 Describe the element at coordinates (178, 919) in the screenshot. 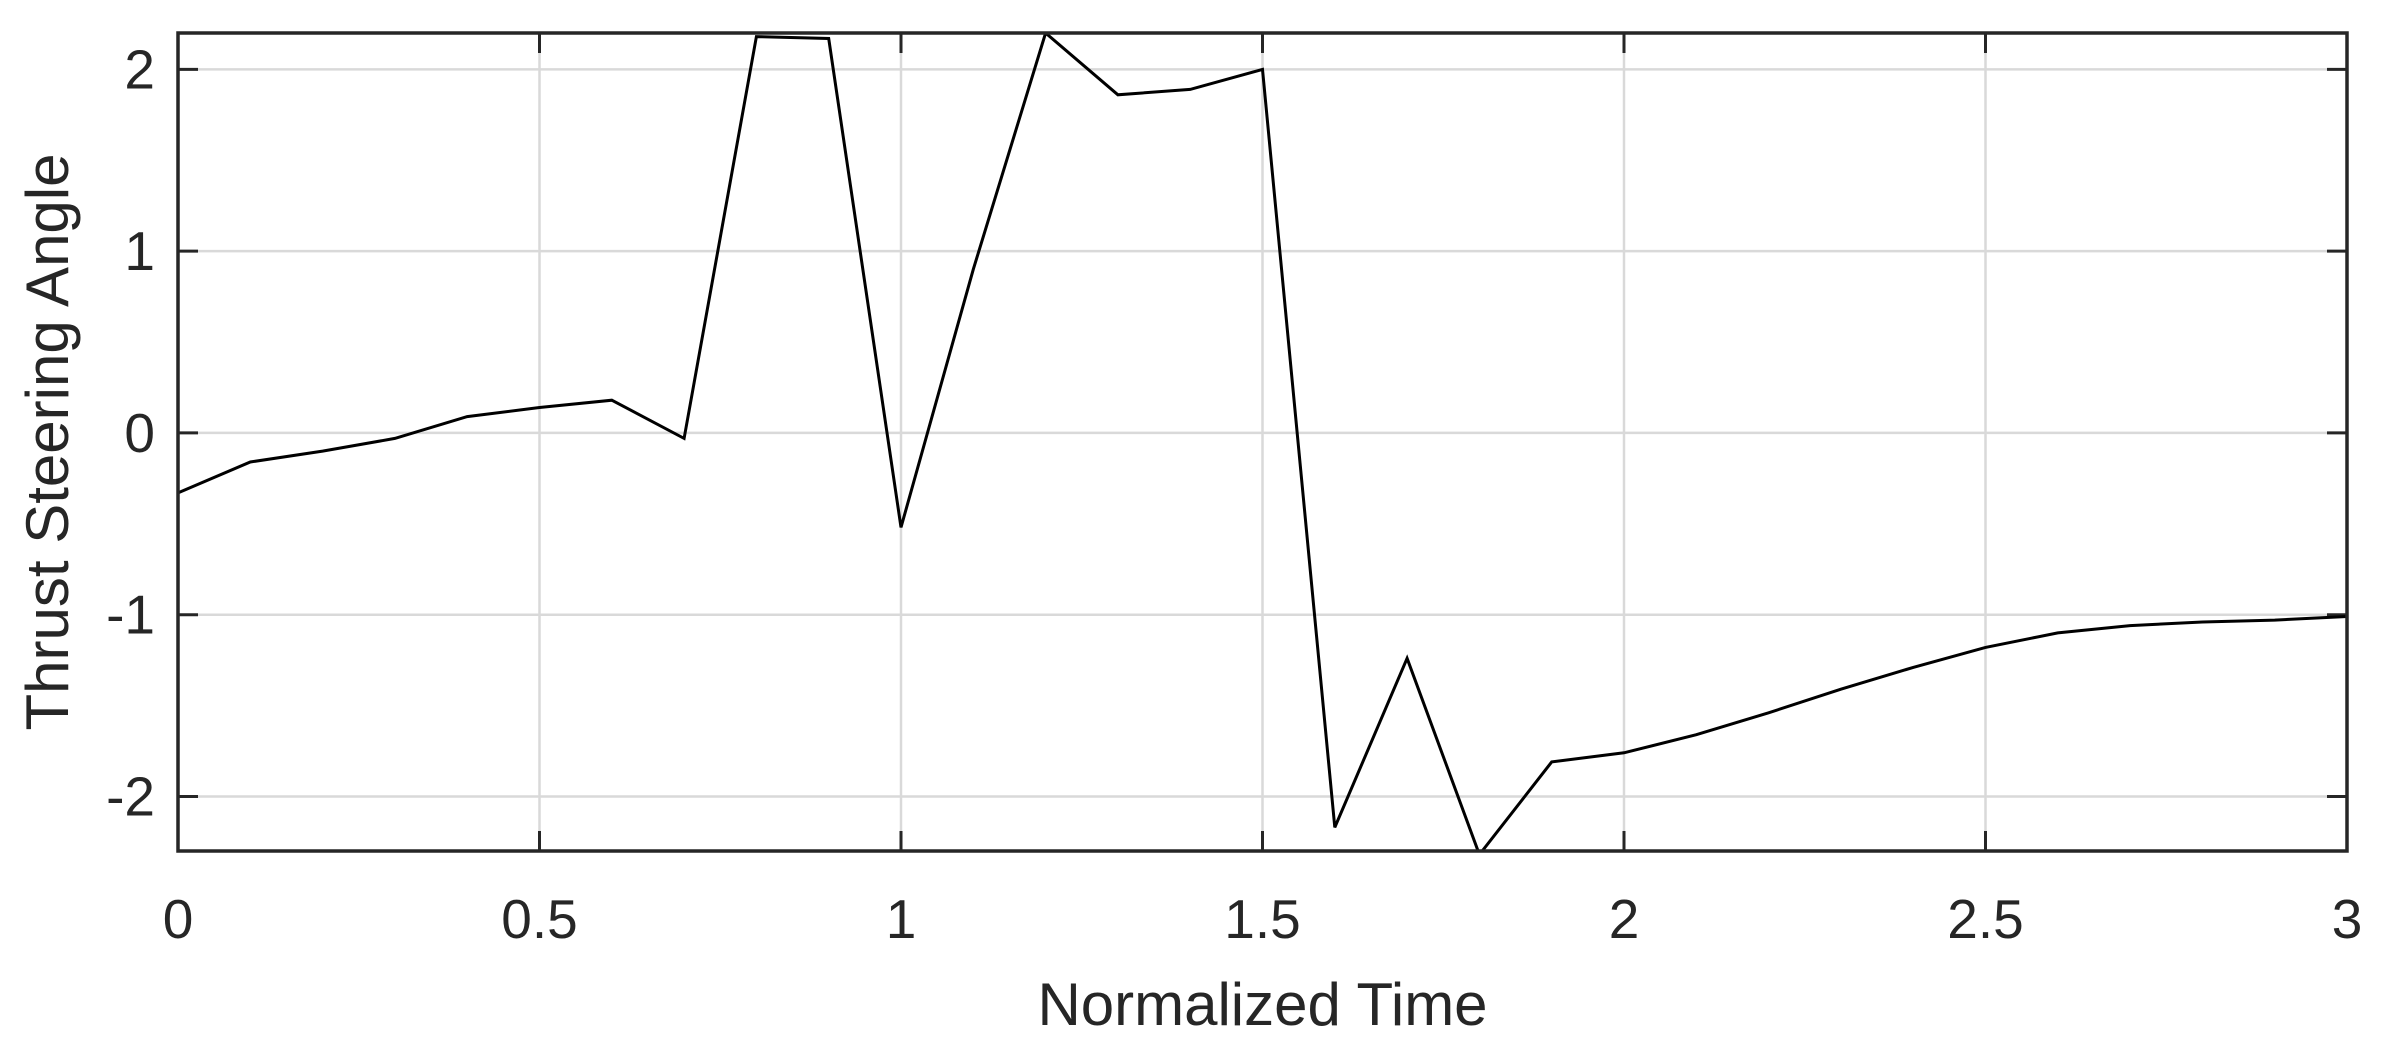

I see `x-tick-label: 0` at that location.